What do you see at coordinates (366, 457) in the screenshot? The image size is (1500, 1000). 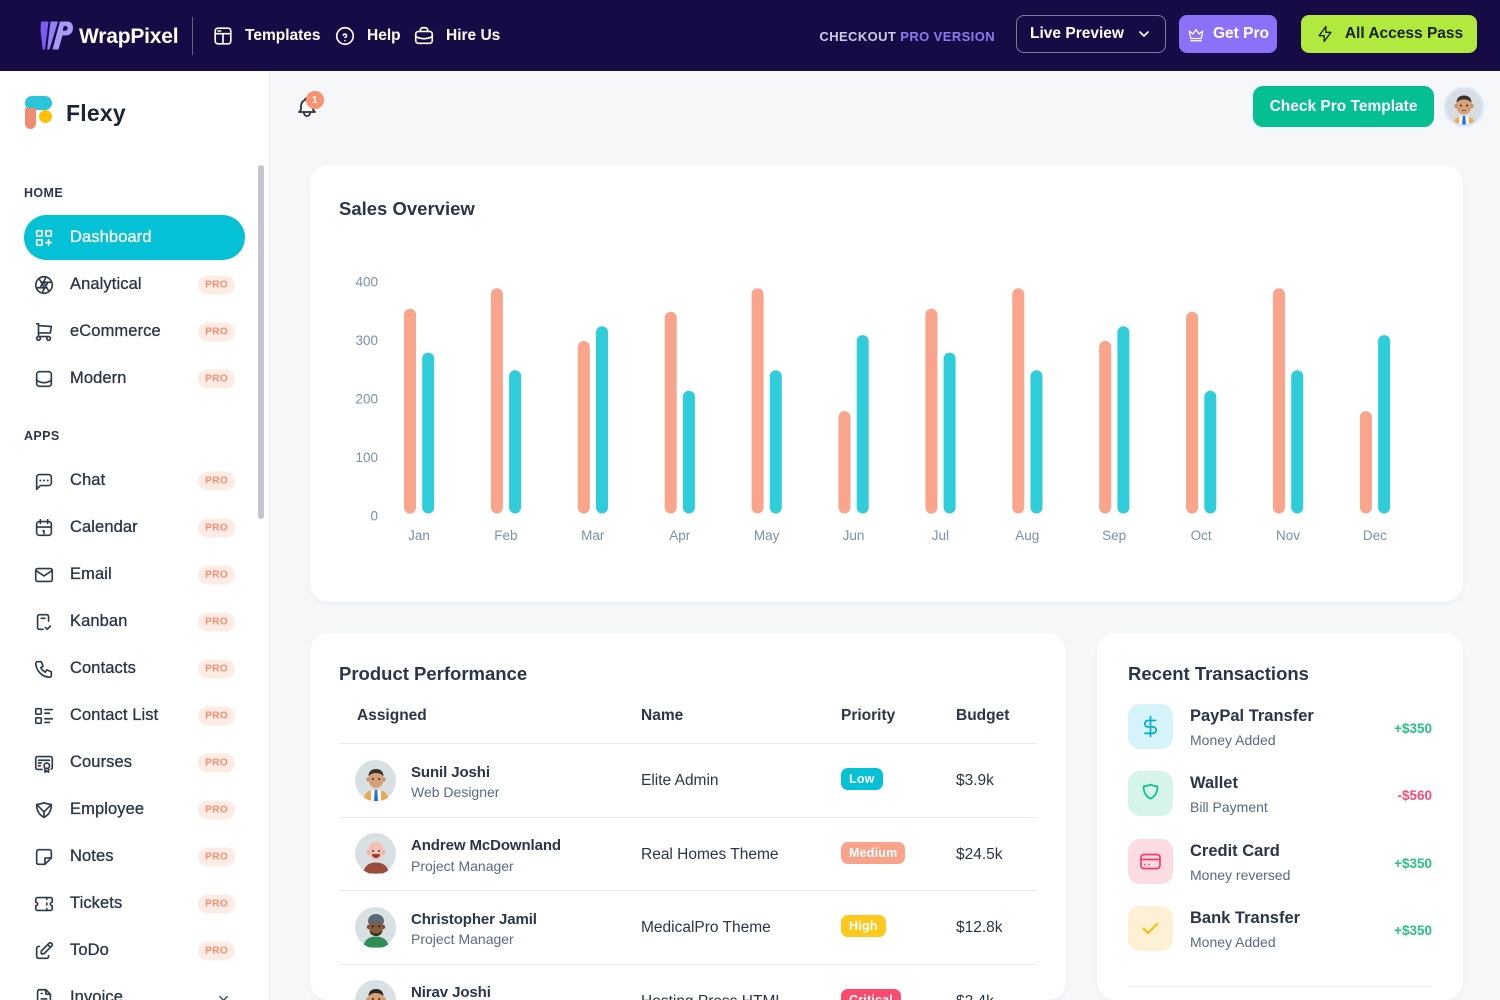 I see `svg-text: 100` at bounding box center [366, 457].